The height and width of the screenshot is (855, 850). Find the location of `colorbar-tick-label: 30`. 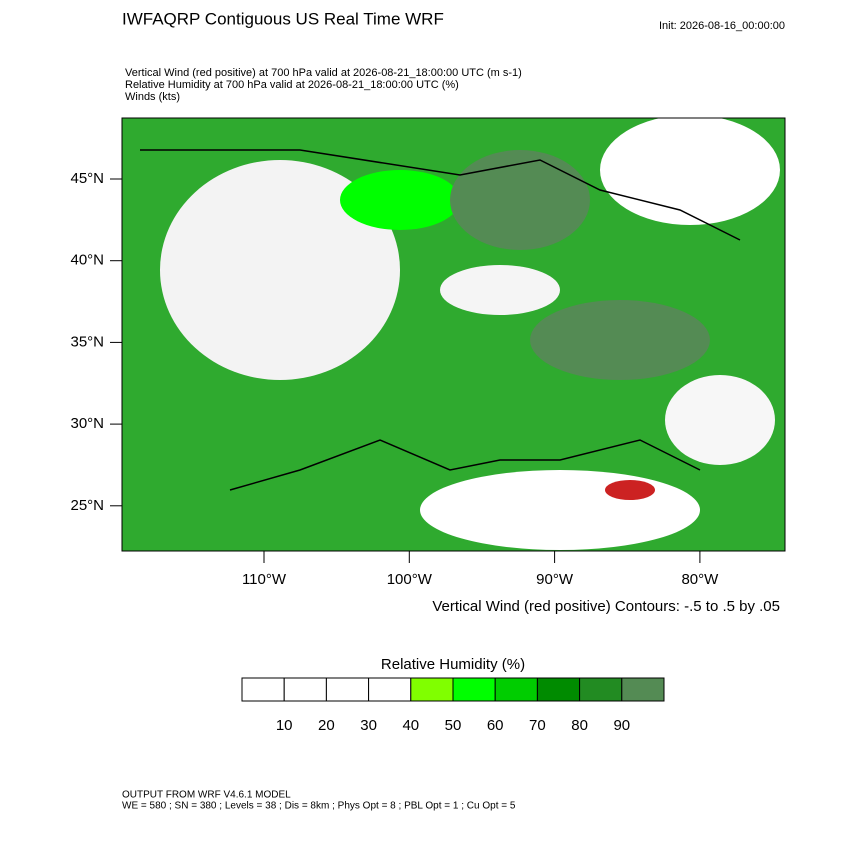

colorbar-tick-label: 30 is located at coordinates (368, 725).